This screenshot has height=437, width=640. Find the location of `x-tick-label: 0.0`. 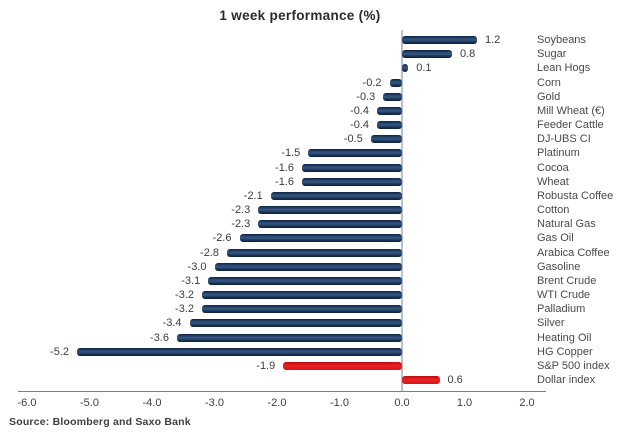

x-tick-label: 0.0 is located at coordinates (402, 403).